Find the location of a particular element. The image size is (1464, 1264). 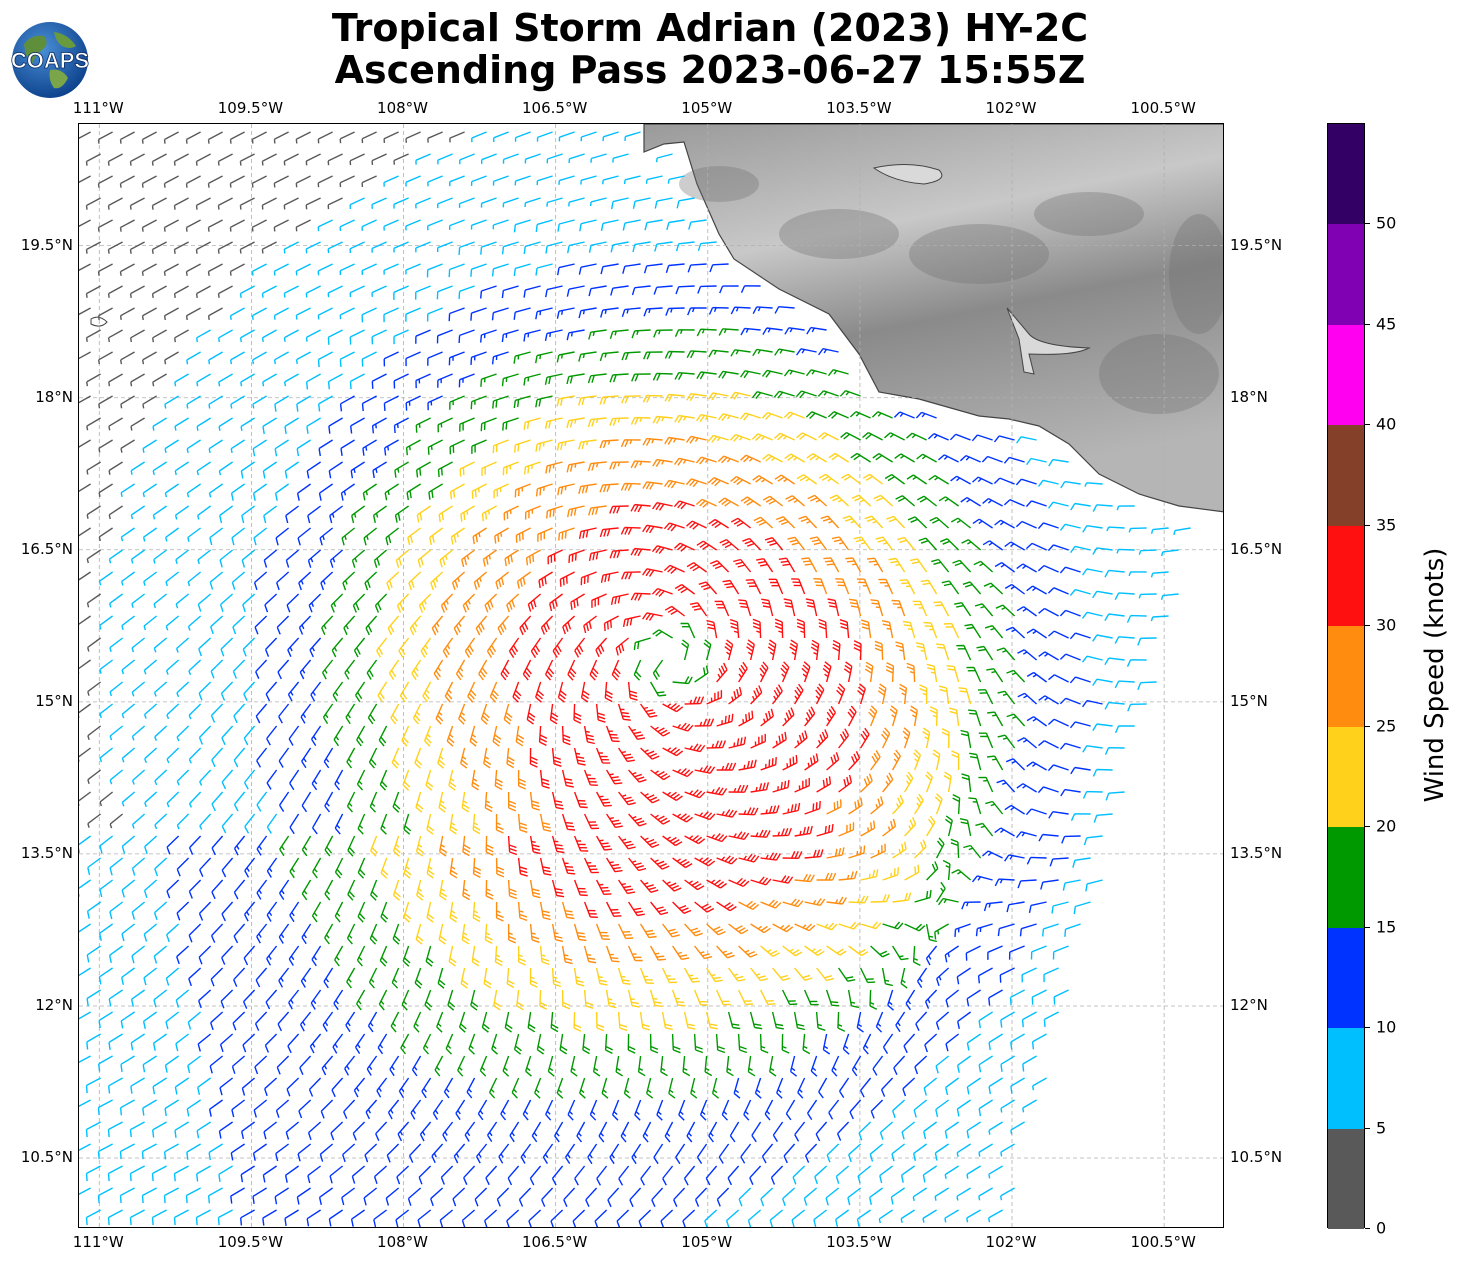

colorbar-tick-mark is located at coordinates (1367, 425).